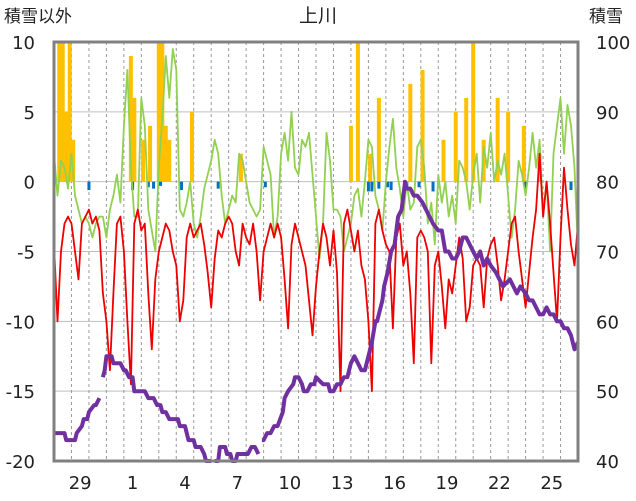 The height and width of the screenshot is (501, 636). What do you see at coordinates (607, 183) in the screenshot?
I see `right-tick-label: 80` at bounding box center [607, 183].